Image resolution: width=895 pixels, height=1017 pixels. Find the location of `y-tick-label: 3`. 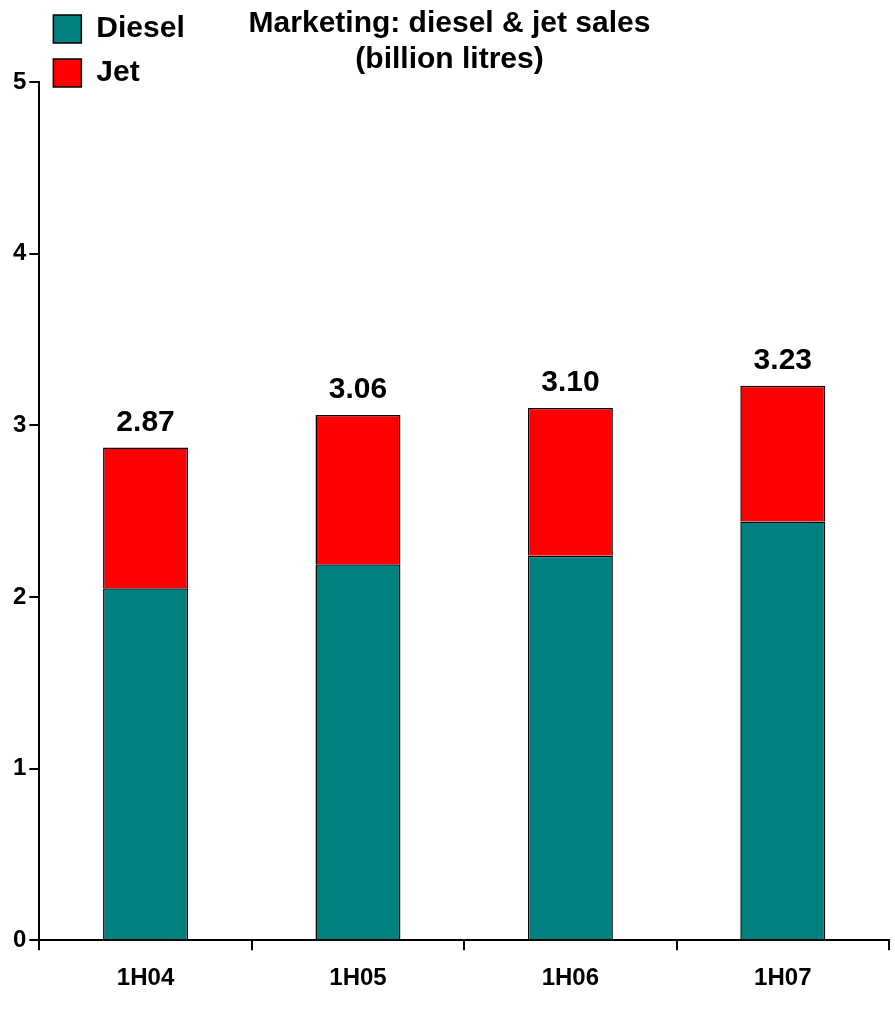

y-tick-label: 3 is located at coordinates (19, 423).